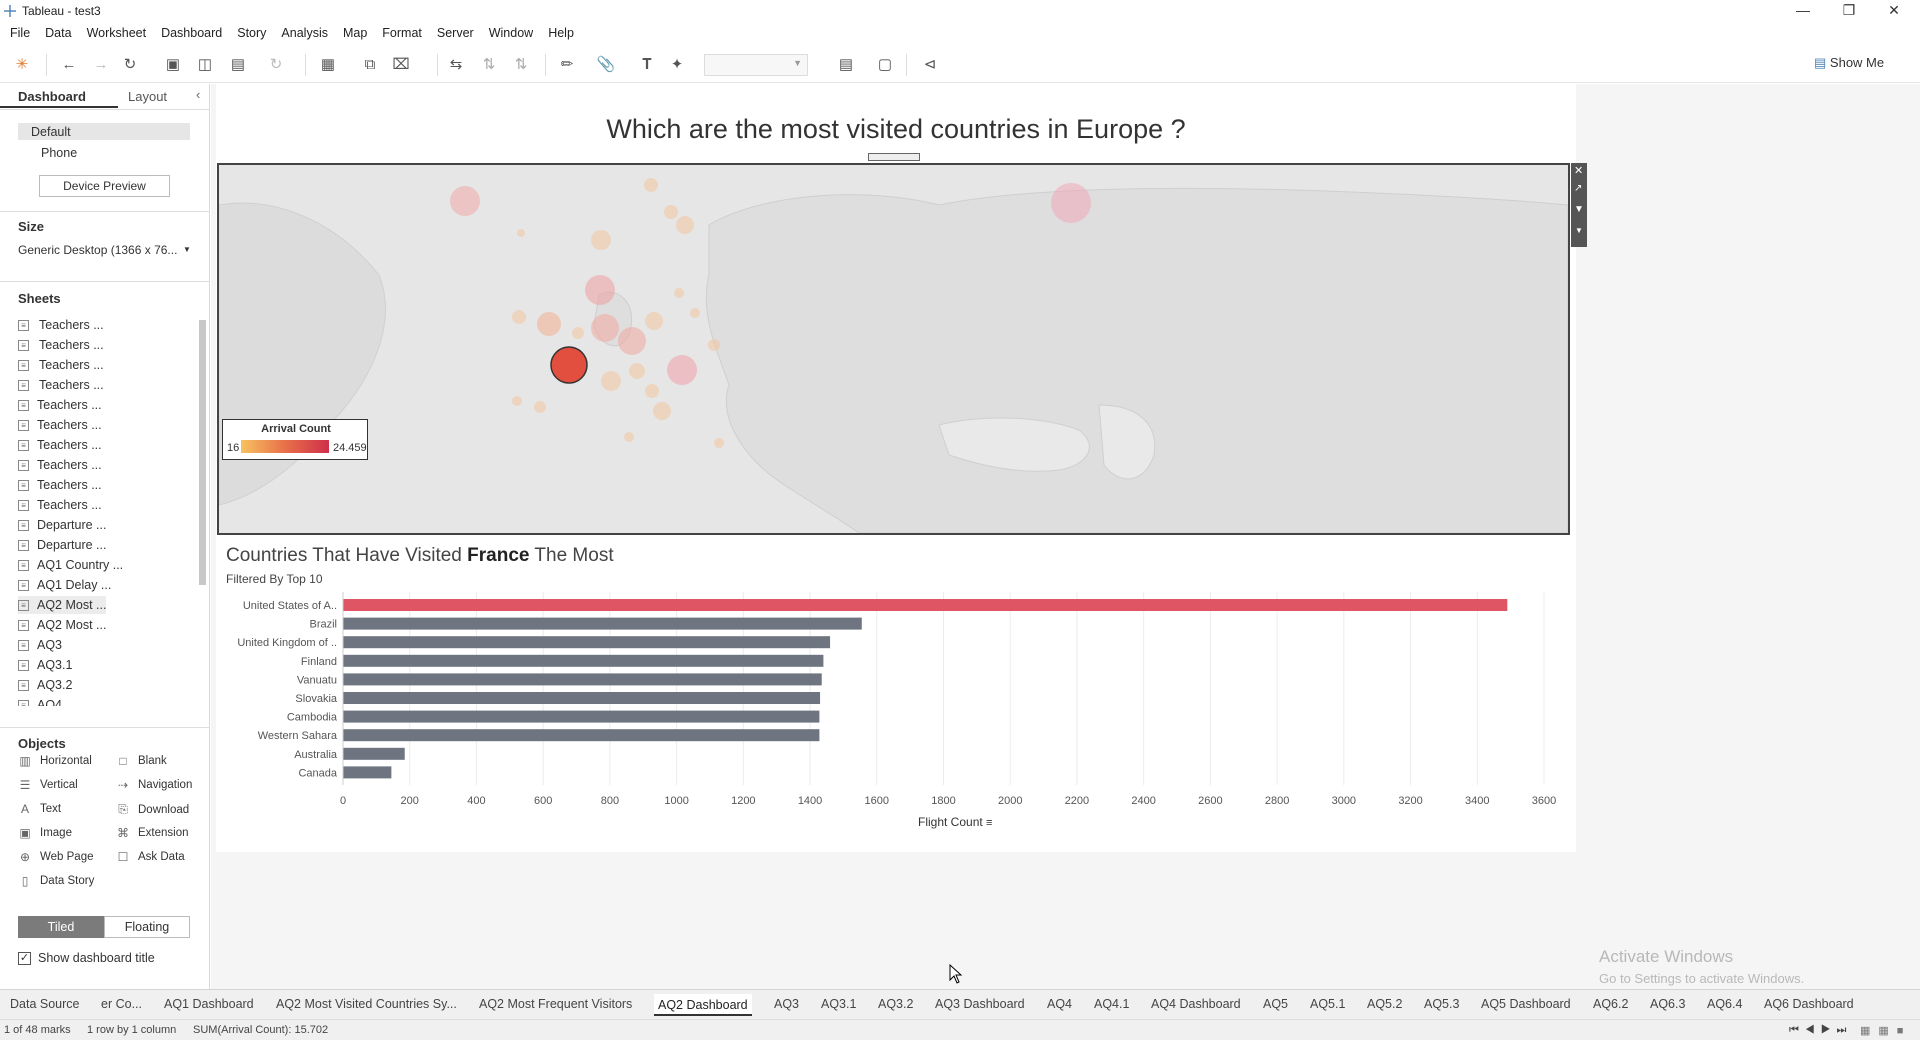 This screenshot has width=1920, height=1040. Describe the element at coordinates (152, 809) in the screenshot. I see `object-download: ⎘ Download` at that location.